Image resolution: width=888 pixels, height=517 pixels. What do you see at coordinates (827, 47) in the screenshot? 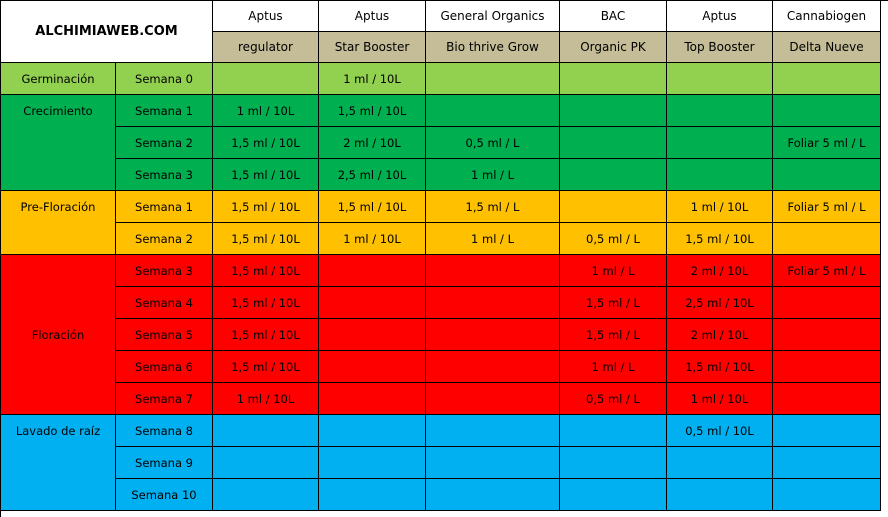
I see `product-header: Delta Nueve` at bounding box center [827, 47].